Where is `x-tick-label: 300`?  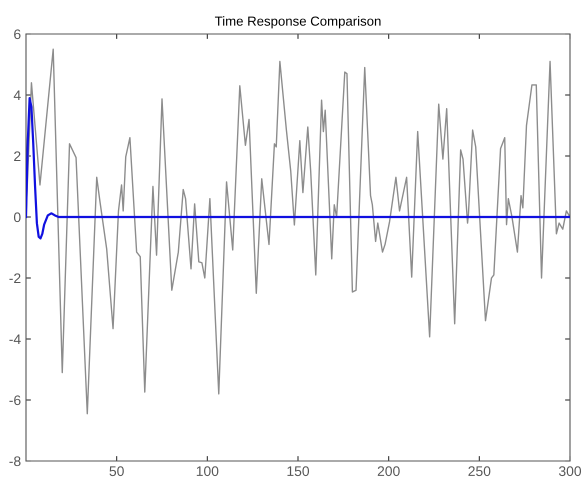
x-tick-label: 300 is located at coordinates (570, 471).